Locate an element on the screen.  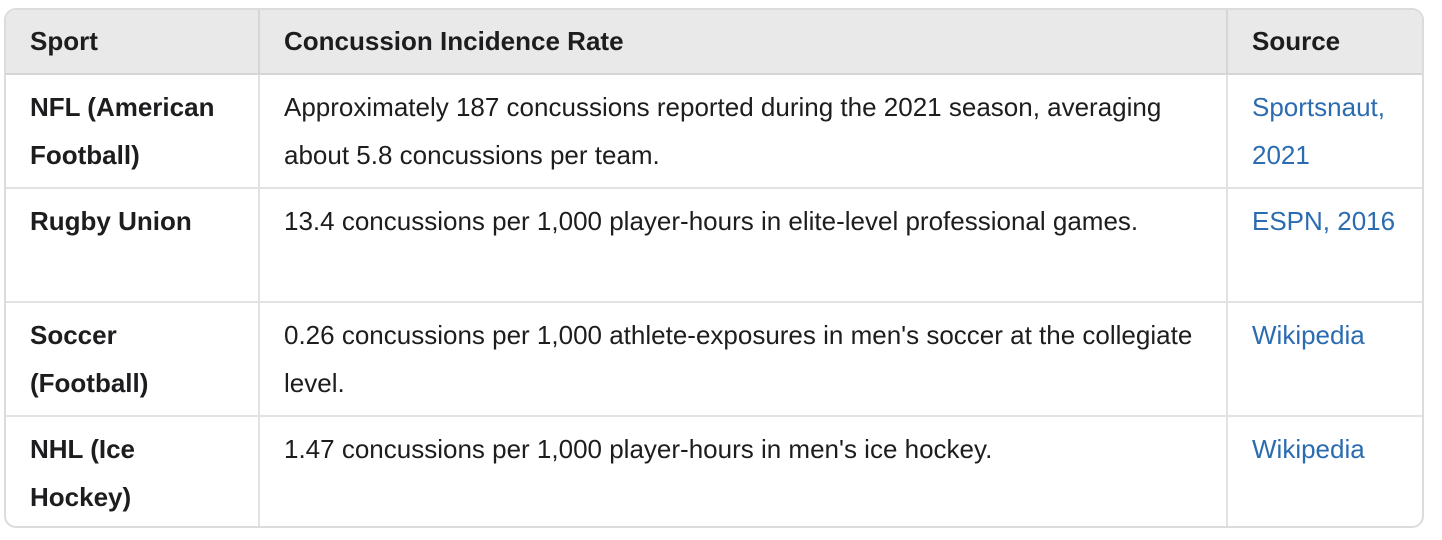
sport-cell: Rugby Union is located at coordinates (133, 245).